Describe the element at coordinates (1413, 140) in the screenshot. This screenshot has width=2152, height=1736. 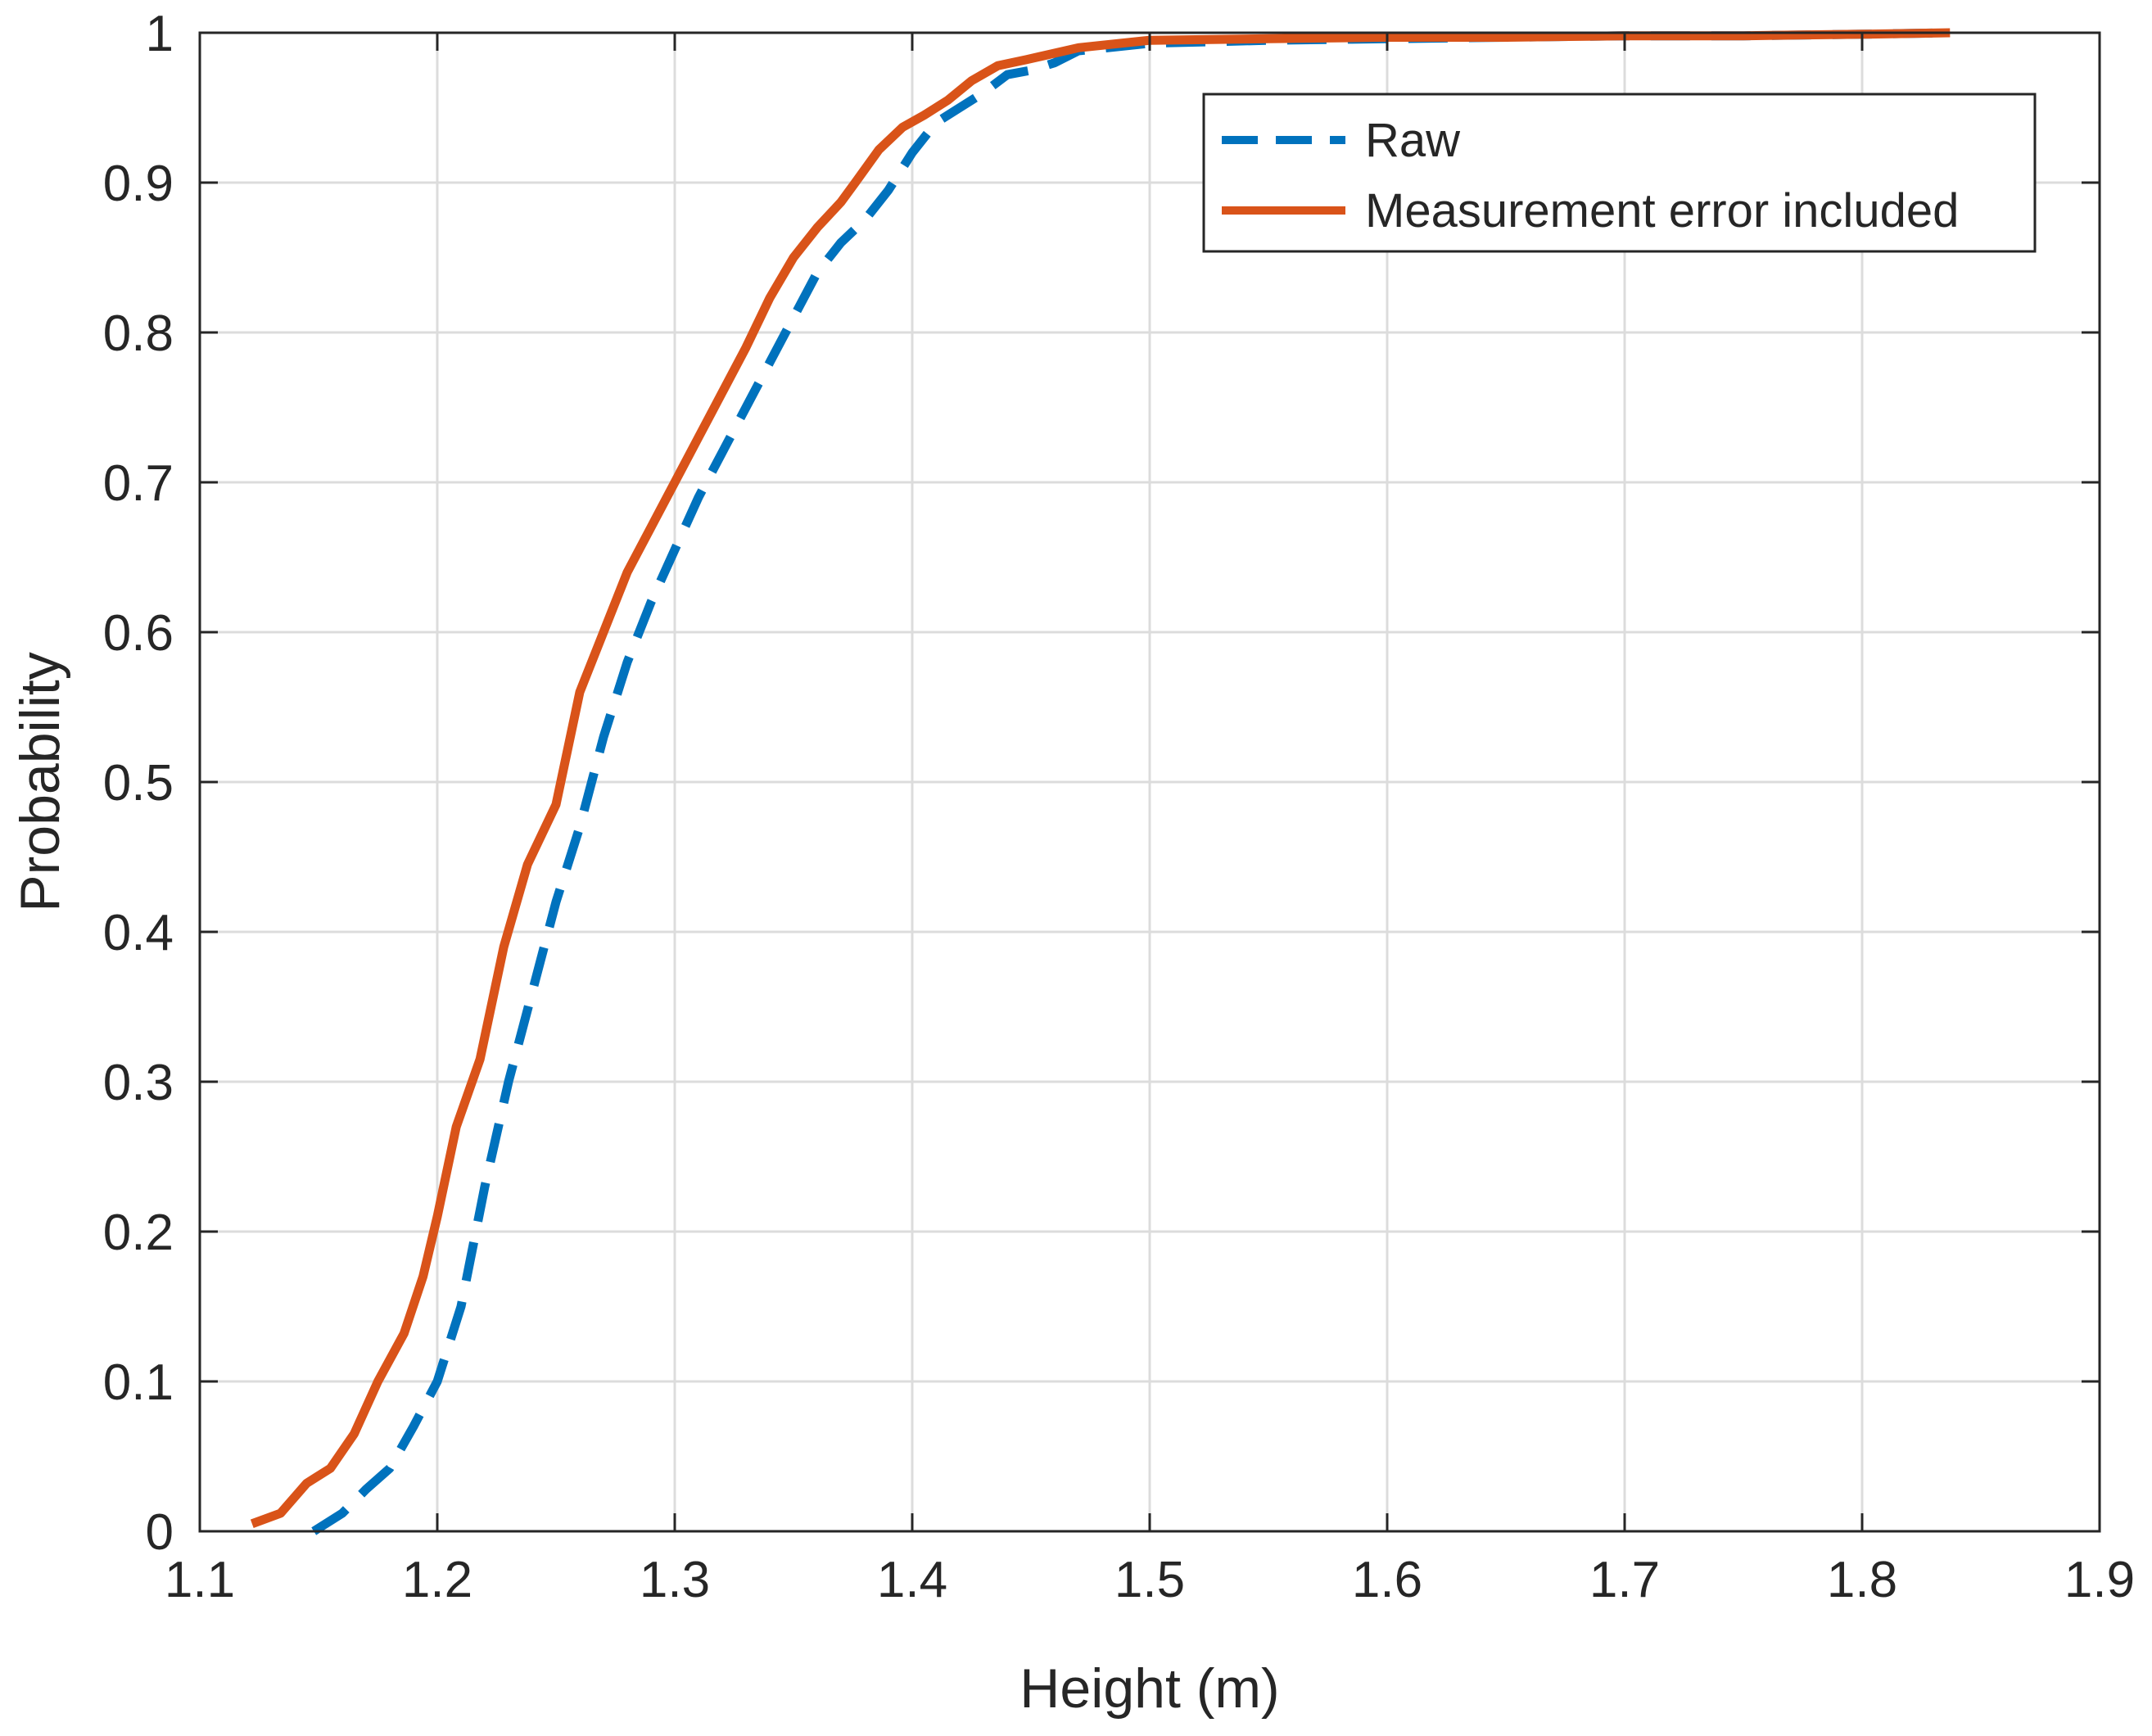
I see `legend-label-raw: Raw` at that location.